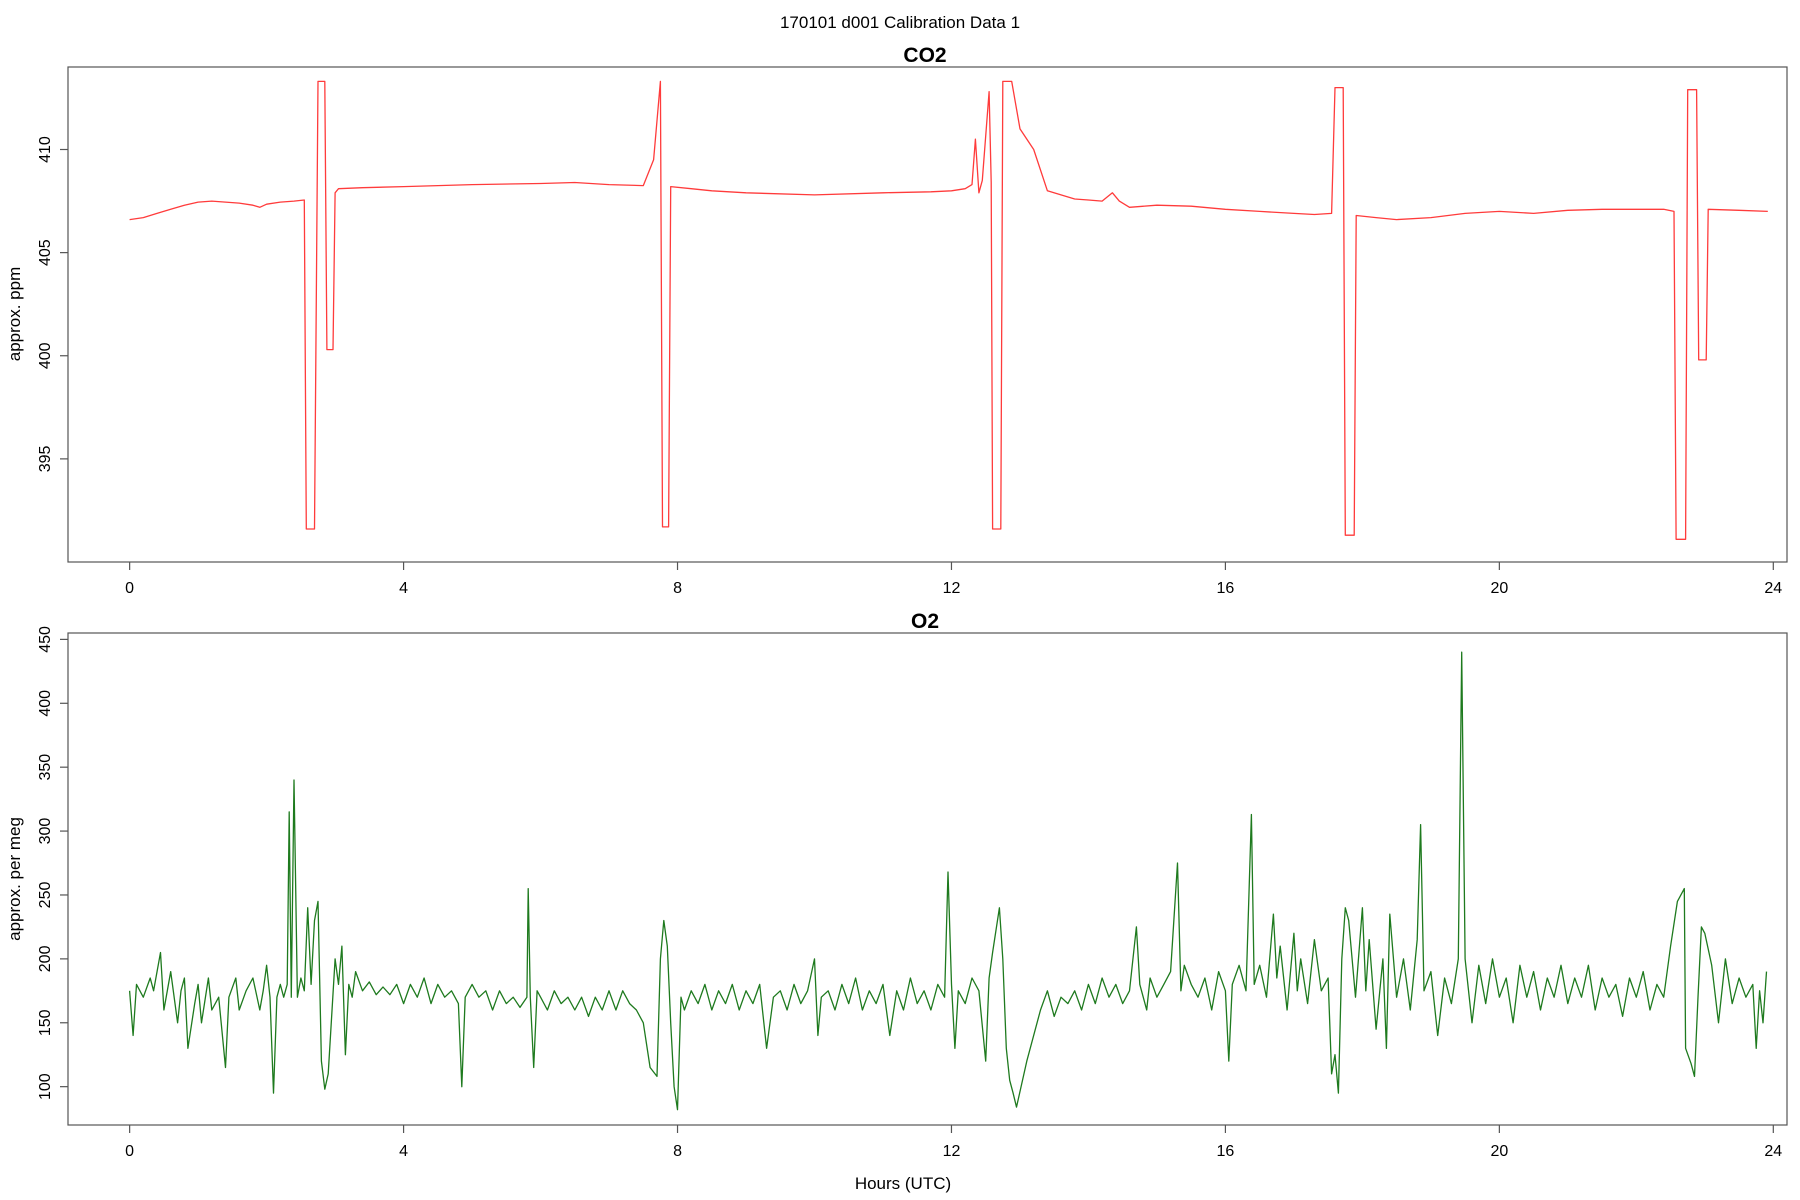 This screenshot has height=1200, width=1800. Describe the element at coordinates (45, 639) in the screenshot. I see `o2-y-tick-label: 450` at that location.